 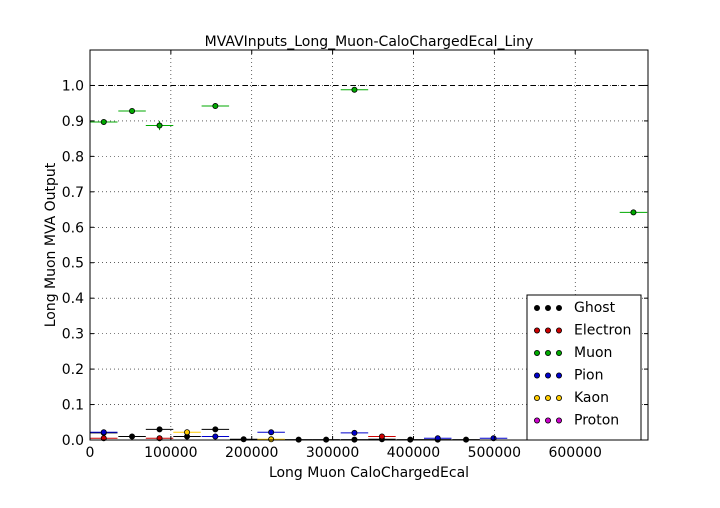 I want to click on legend-label-pion: Pion, so click(x=588, y=376).